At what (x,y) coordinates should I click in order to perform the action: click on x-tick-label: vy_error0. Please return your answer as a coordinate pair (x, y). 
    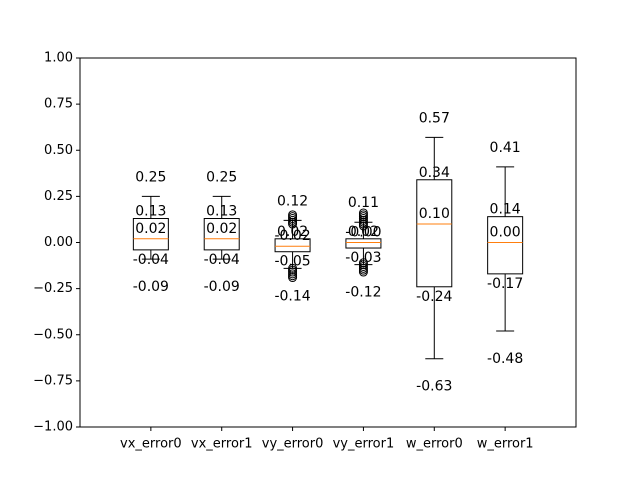
    Looking at the image, I should click on (293, 444).